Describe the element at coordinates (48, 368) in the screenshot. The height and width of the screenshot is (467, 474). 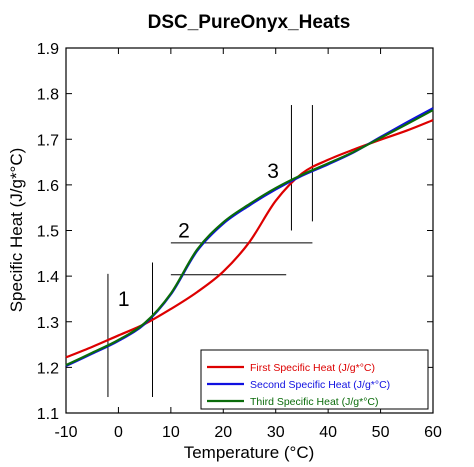
I see `y-tick-label: 1.2` at that location.